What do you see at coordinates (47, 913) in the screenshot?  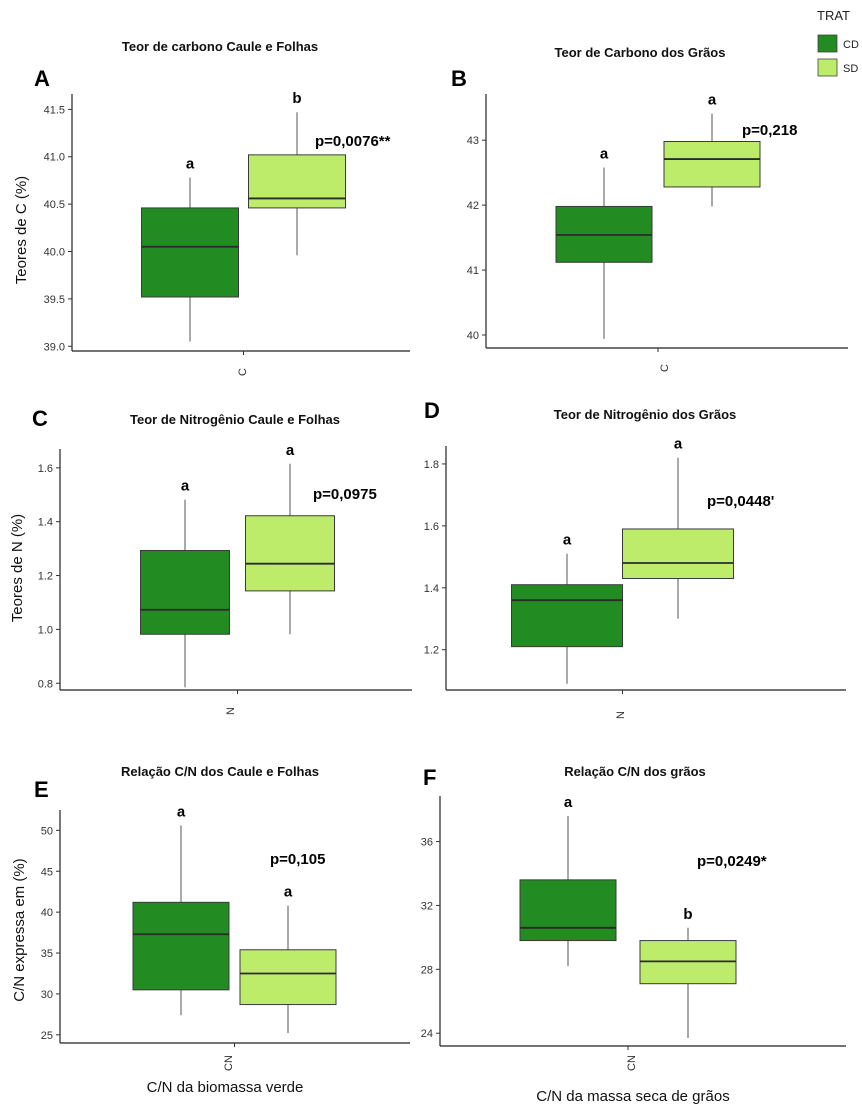 I see `y-tick-label: 40` at bounding box center [47, 913].